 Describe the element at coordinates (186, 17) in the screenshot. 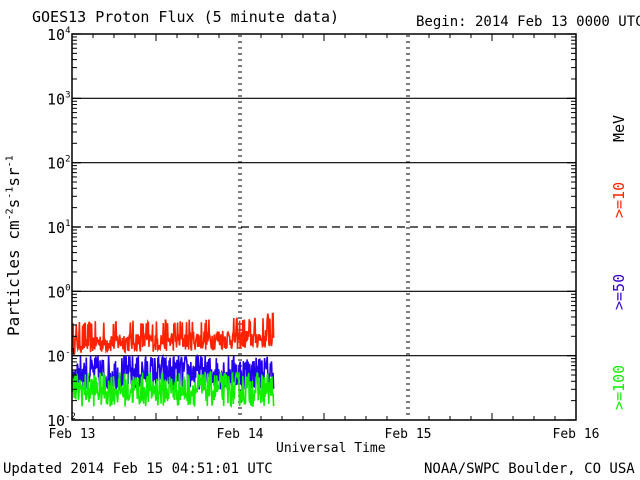

I see `chart-title: GOES13 Proton Flux (5 minute data)` at that location.